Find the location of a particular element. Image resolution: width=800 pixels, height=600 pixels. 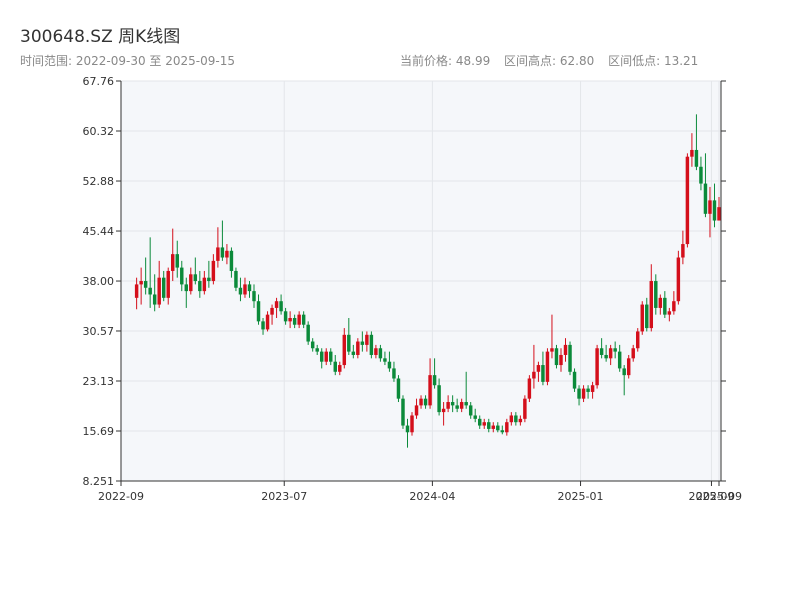

range-low-label: 区间低点: 13.21 is located at coordinates (653, 61).